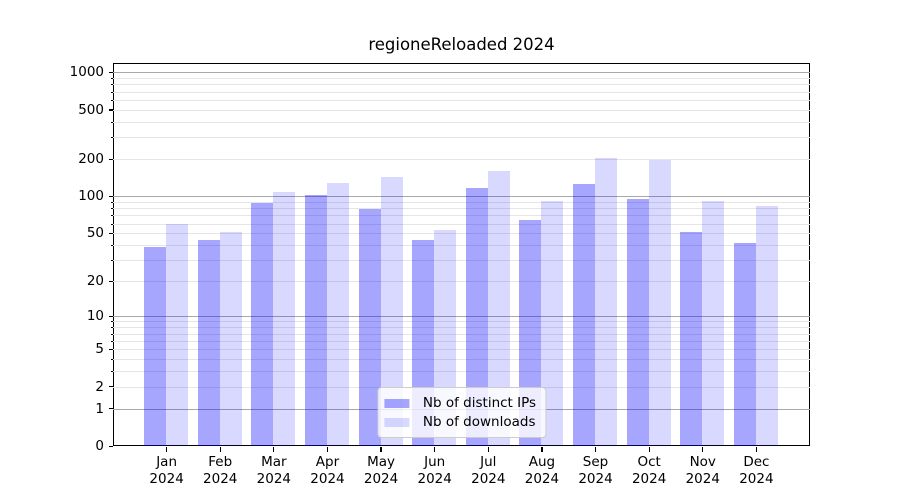  Describe the element at coordinates (220, 470) in the screenshot. I see `x-tick-label: Feb 2024` at that location.